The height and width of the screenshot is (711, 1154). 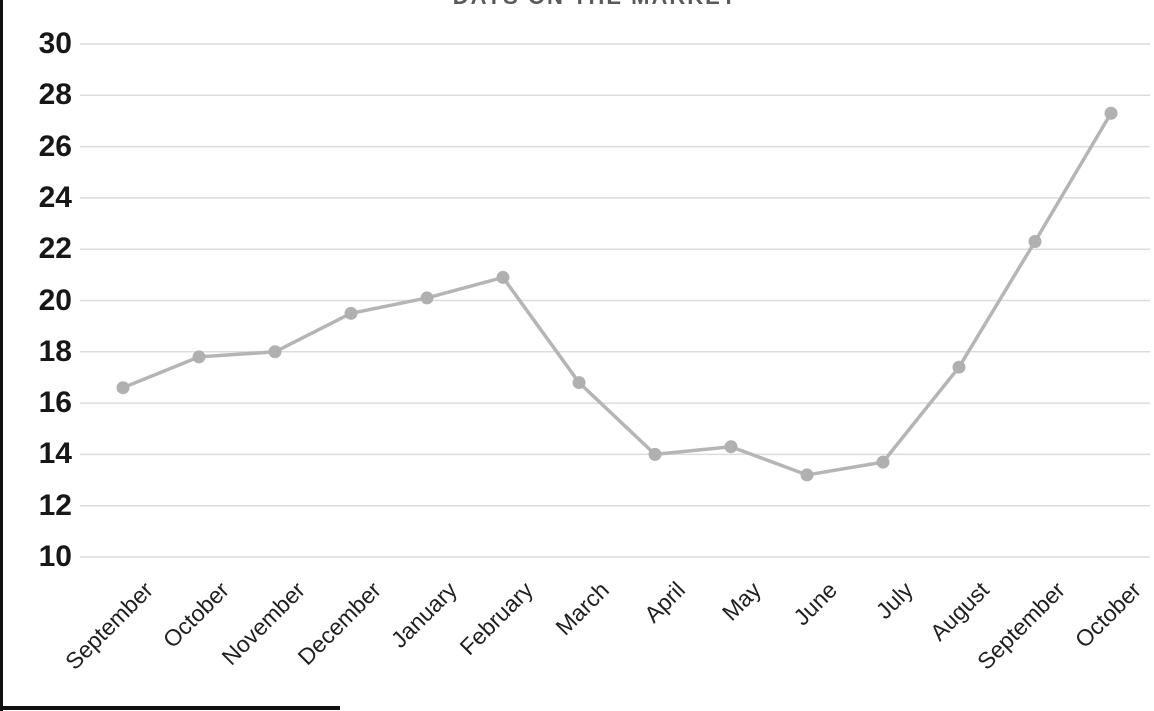 What do you see at coordinates (595, 4) in the screenshot?
I see `chart-title: DAYS ON THE MARKET` at bounding box center [595, 4].